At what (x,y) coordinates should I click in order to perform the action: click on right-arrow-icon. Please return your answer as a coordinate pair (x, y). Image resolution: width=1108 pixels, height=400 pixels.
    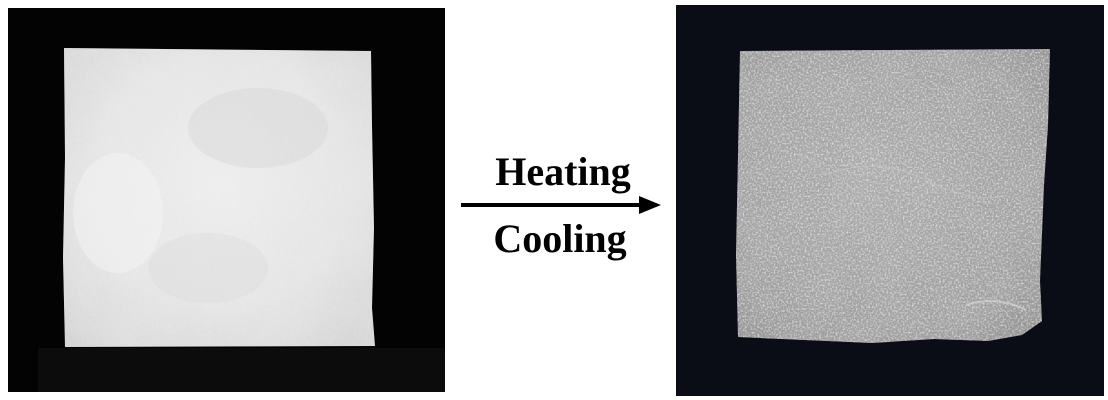
    Looking at the image, I should click on (561, 205).